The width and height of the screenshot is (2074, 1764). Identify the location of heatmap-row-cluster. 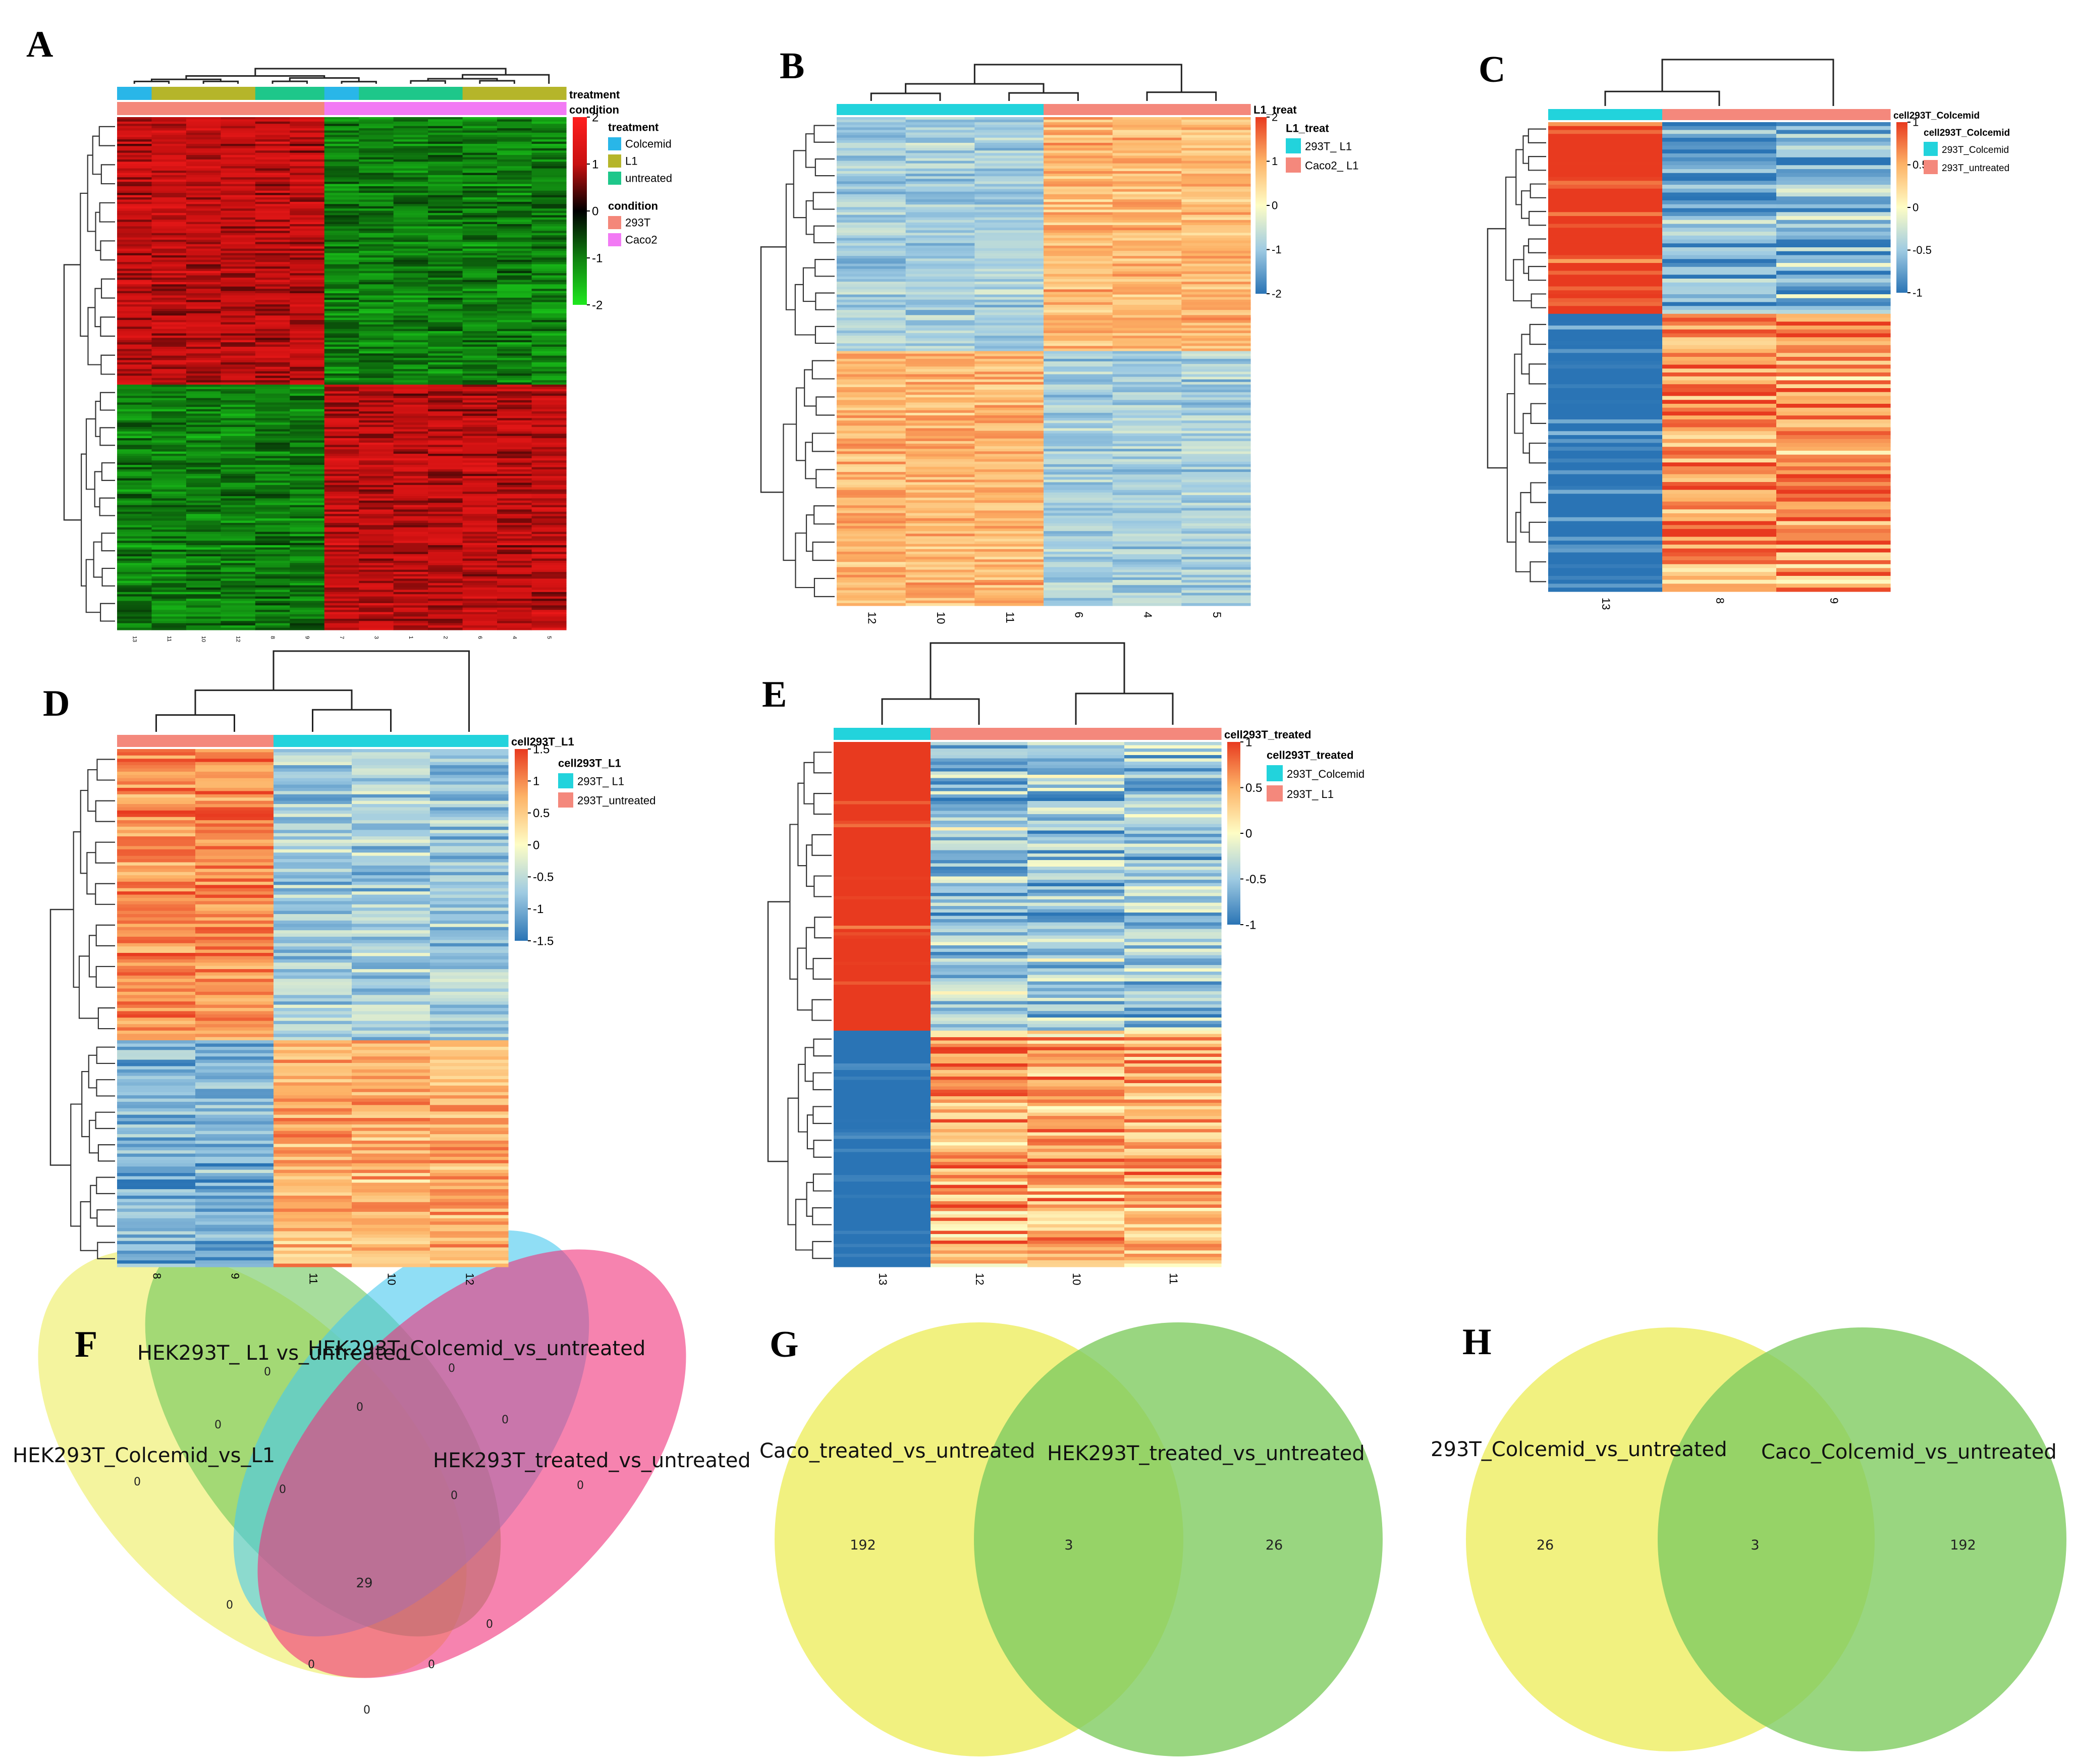
(342, 251).